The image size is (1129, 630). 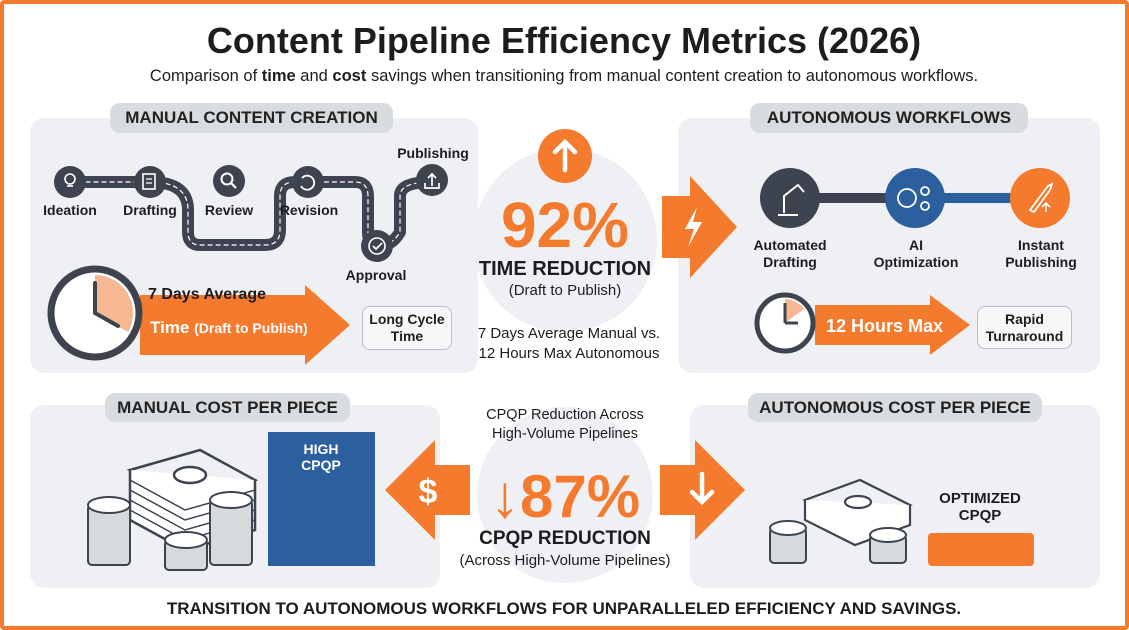 What do you see at coordinates (889, 118) in the screenshot?
I see `autonomous-heading: AUTONOMOUS WORKFLOWS` at bounding box center [889, 118].